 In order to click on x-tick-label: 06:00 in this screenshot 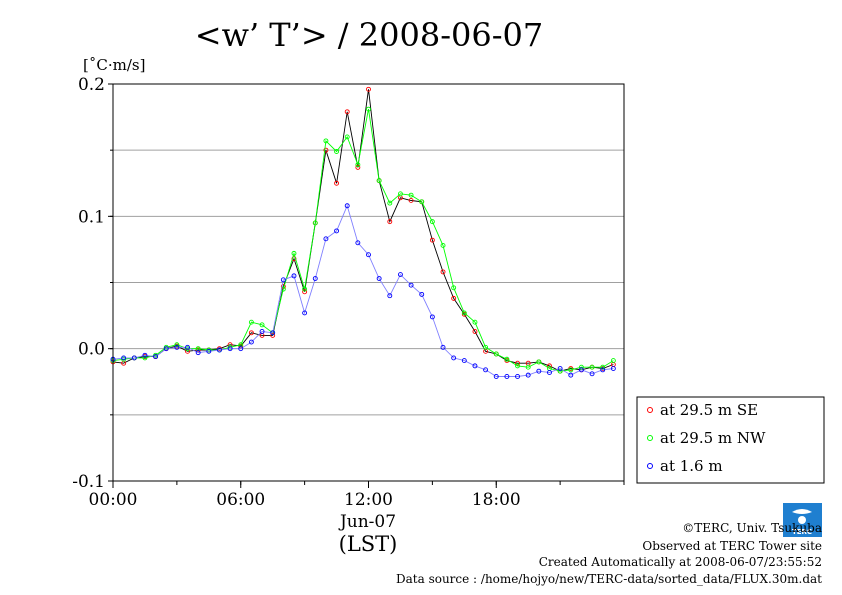, I will do `click(240, 500)`.